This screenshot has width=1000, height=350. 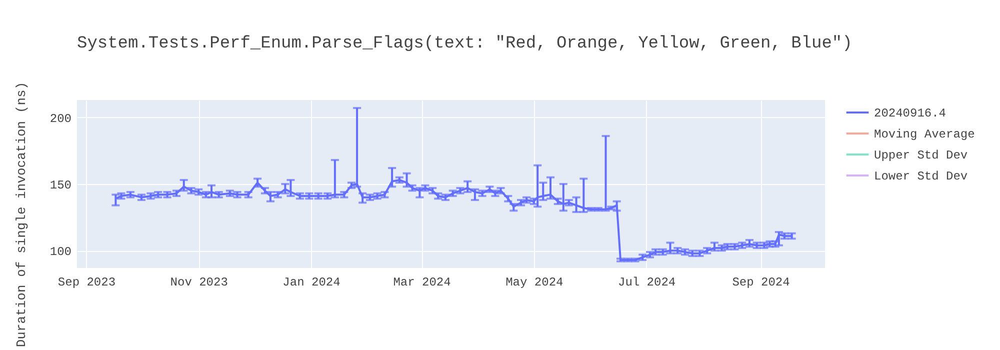 I want to click on x-tick-label: Mar 2024, so click(x=422, y=283).